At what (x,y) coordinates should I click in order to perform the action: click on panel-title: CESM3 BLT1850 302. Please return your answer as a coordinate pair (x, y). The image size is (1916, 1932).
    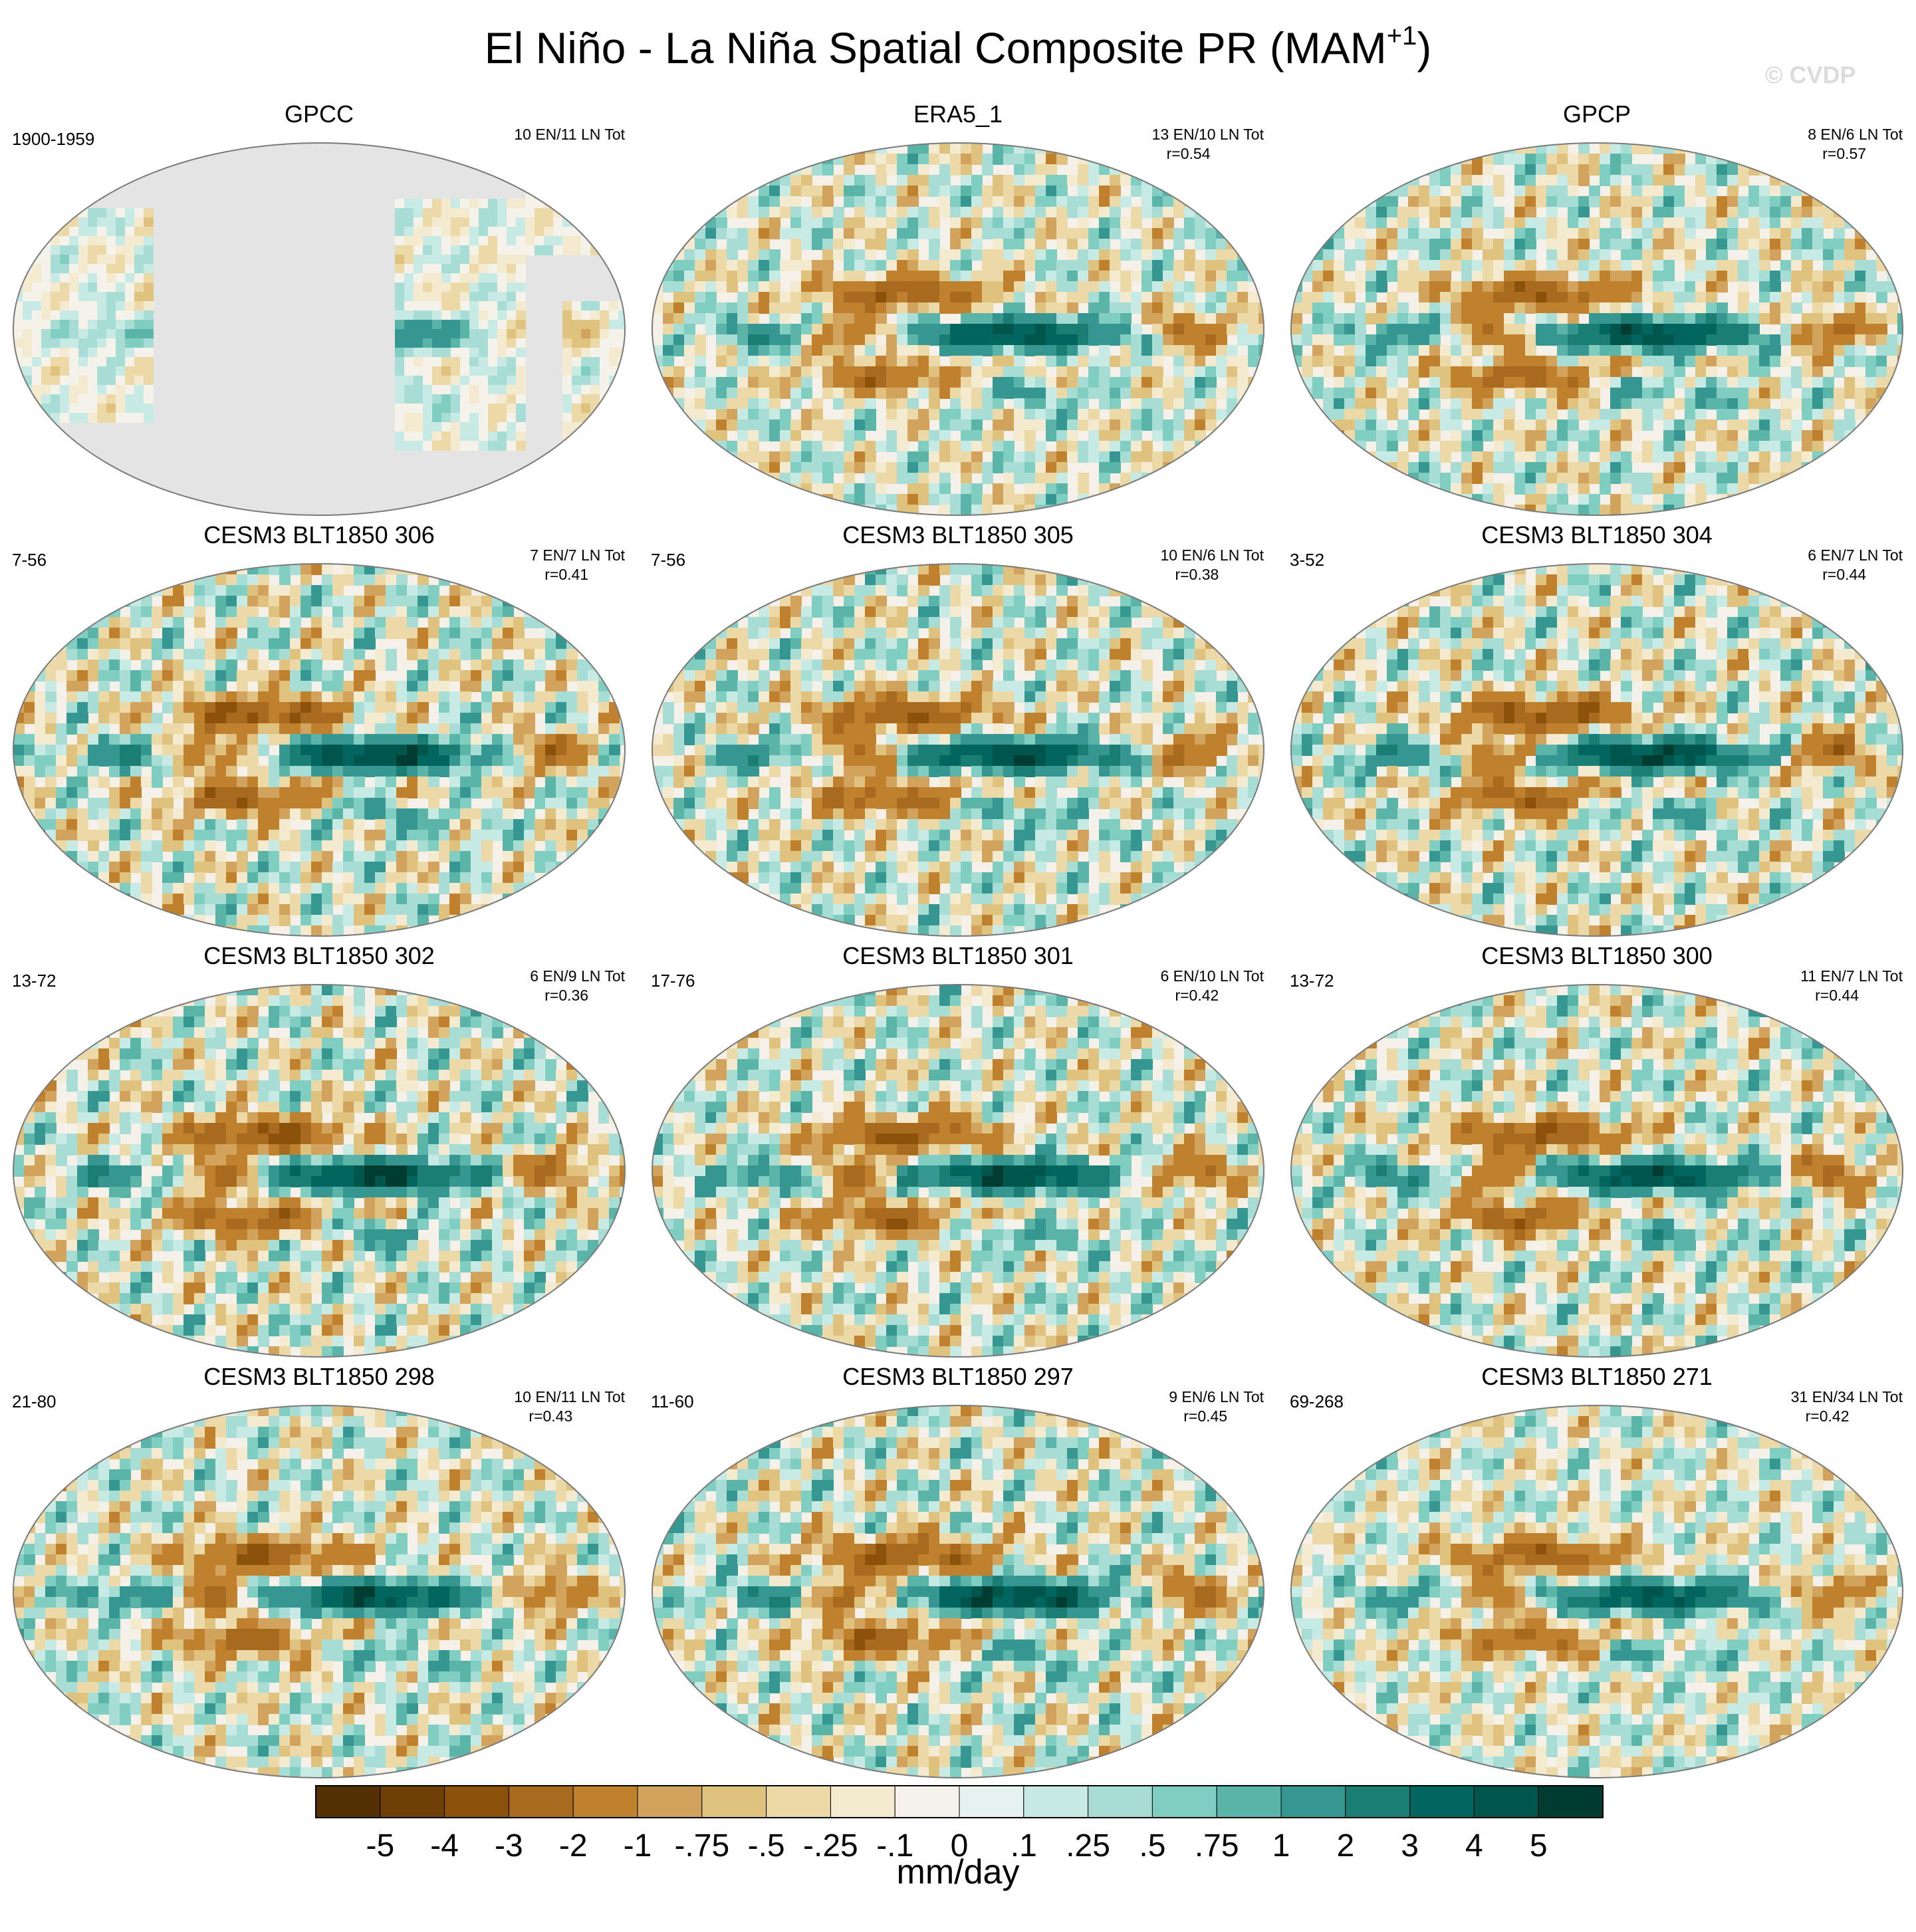
    Looking at the image, I should click on (319, 956).